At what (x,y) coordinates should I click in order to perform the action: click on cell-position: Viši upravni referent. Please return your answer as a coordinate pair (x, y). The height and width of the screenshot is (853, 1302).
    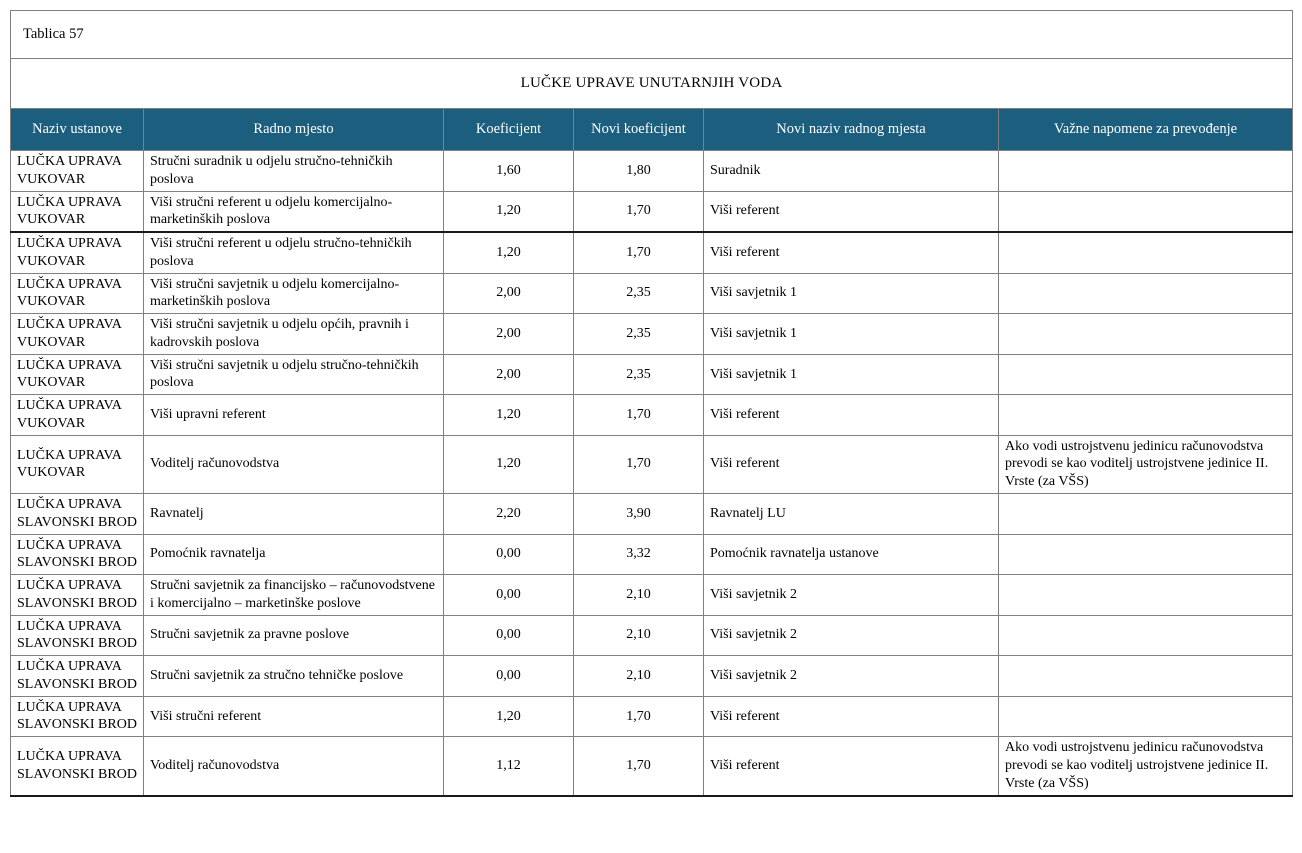
    Looking at the image, I should click on (293, 415).